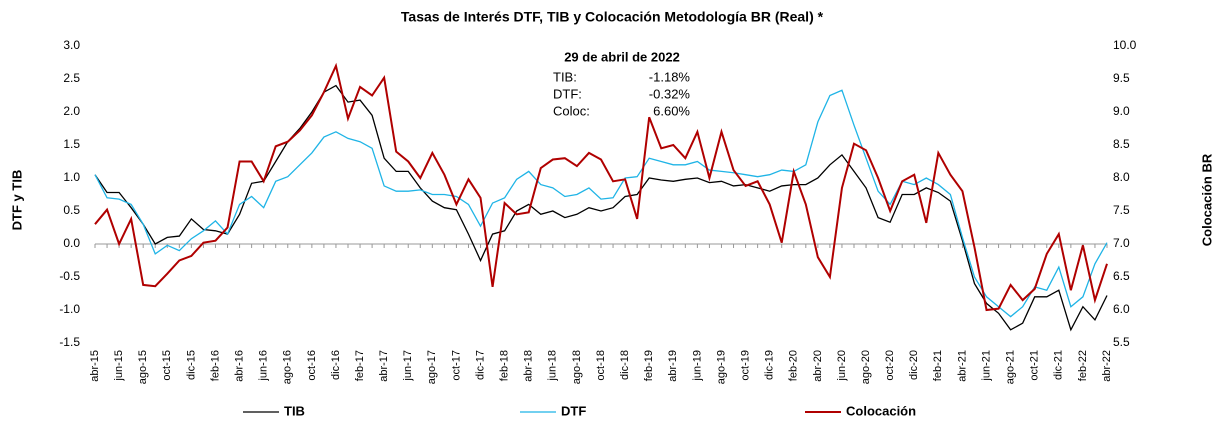  Describe the element at coordinates (842, 366) in the screenshot. I see `x-tick-label: jun-20` at that location.